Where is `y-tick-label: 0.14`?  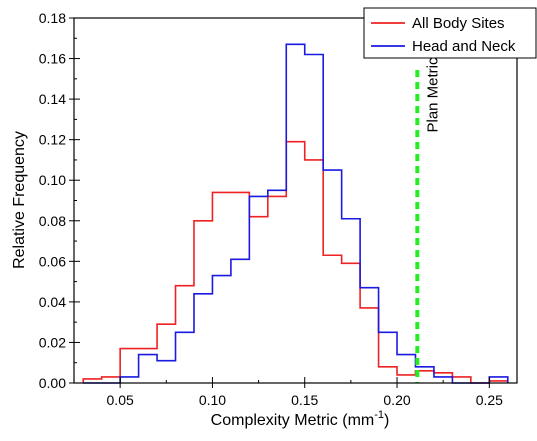 y-tick-label: 0.14 is located at coordinates (52, 99).